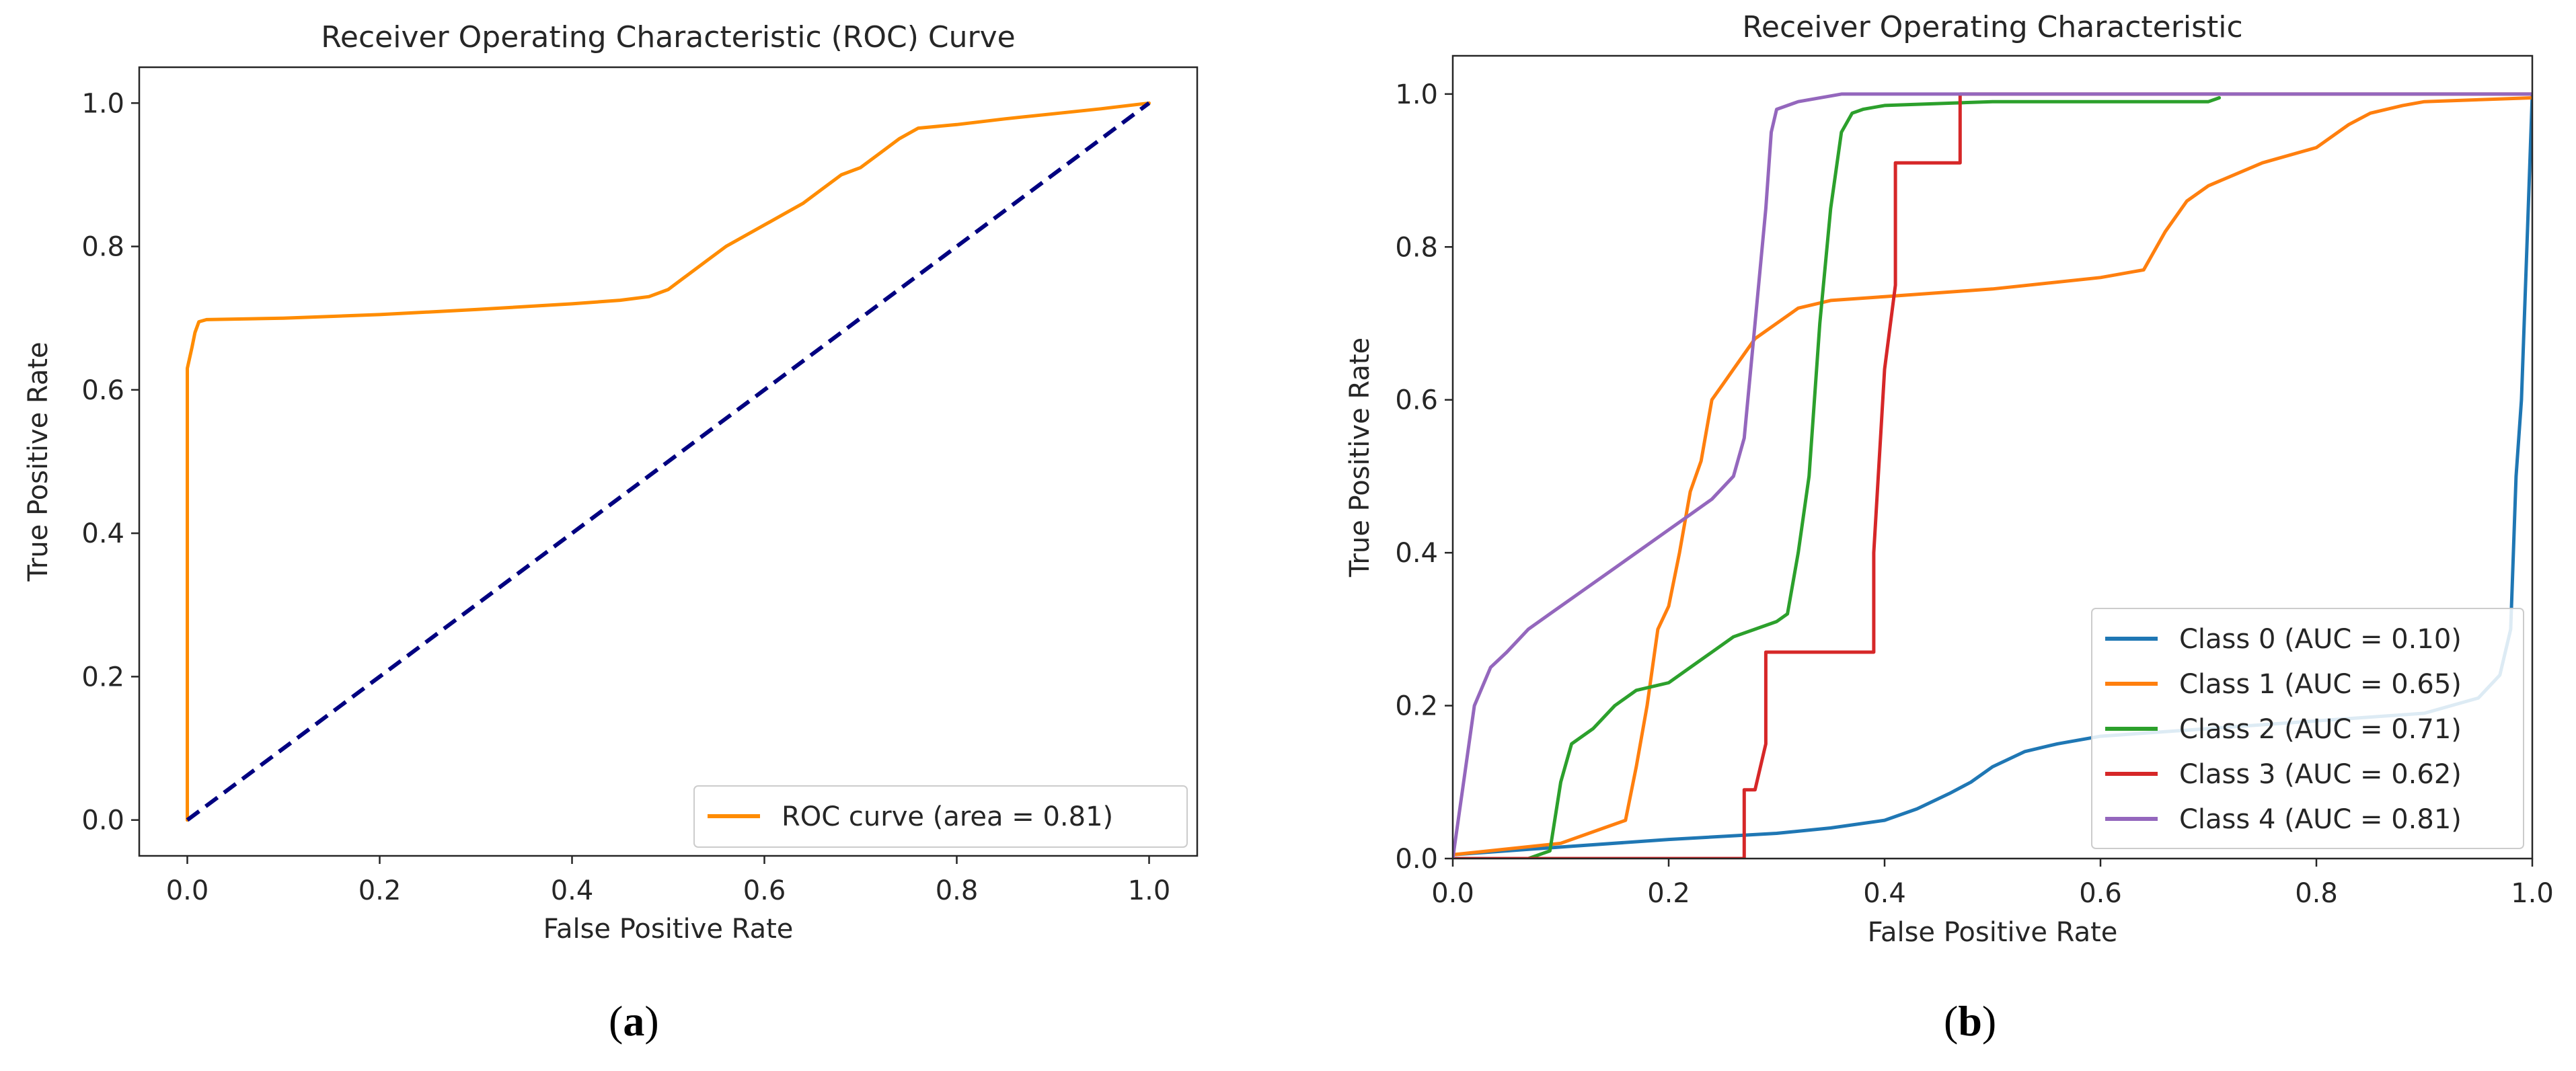  I want to click on panel-caption: (a), so click(634, 1021).